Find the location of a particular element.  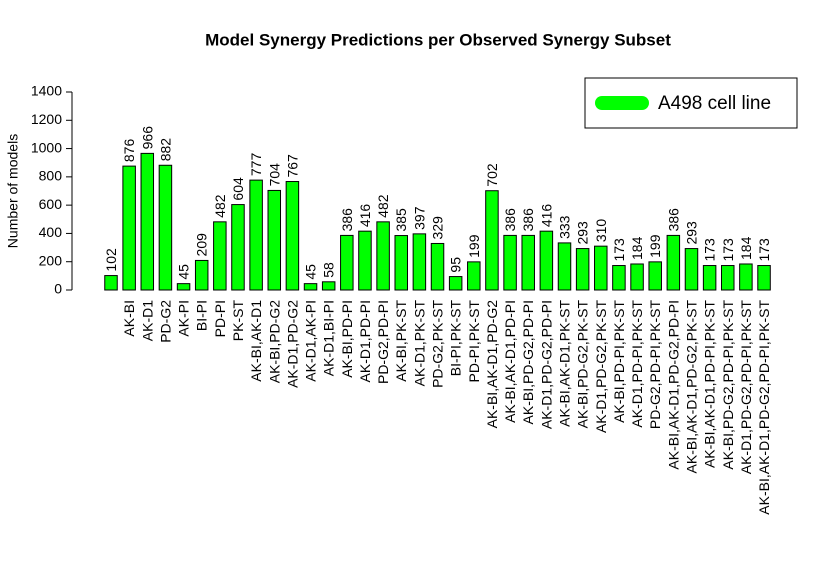

x-tick-label: PD-G2,PK-ST is located at coordinates (438, 344).